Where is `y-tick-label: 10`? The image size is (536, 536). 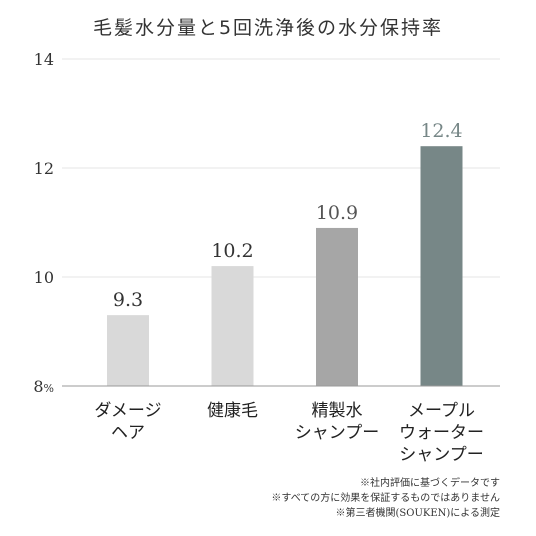 y-tick-label: 10 is located at coordinates (44, 277).